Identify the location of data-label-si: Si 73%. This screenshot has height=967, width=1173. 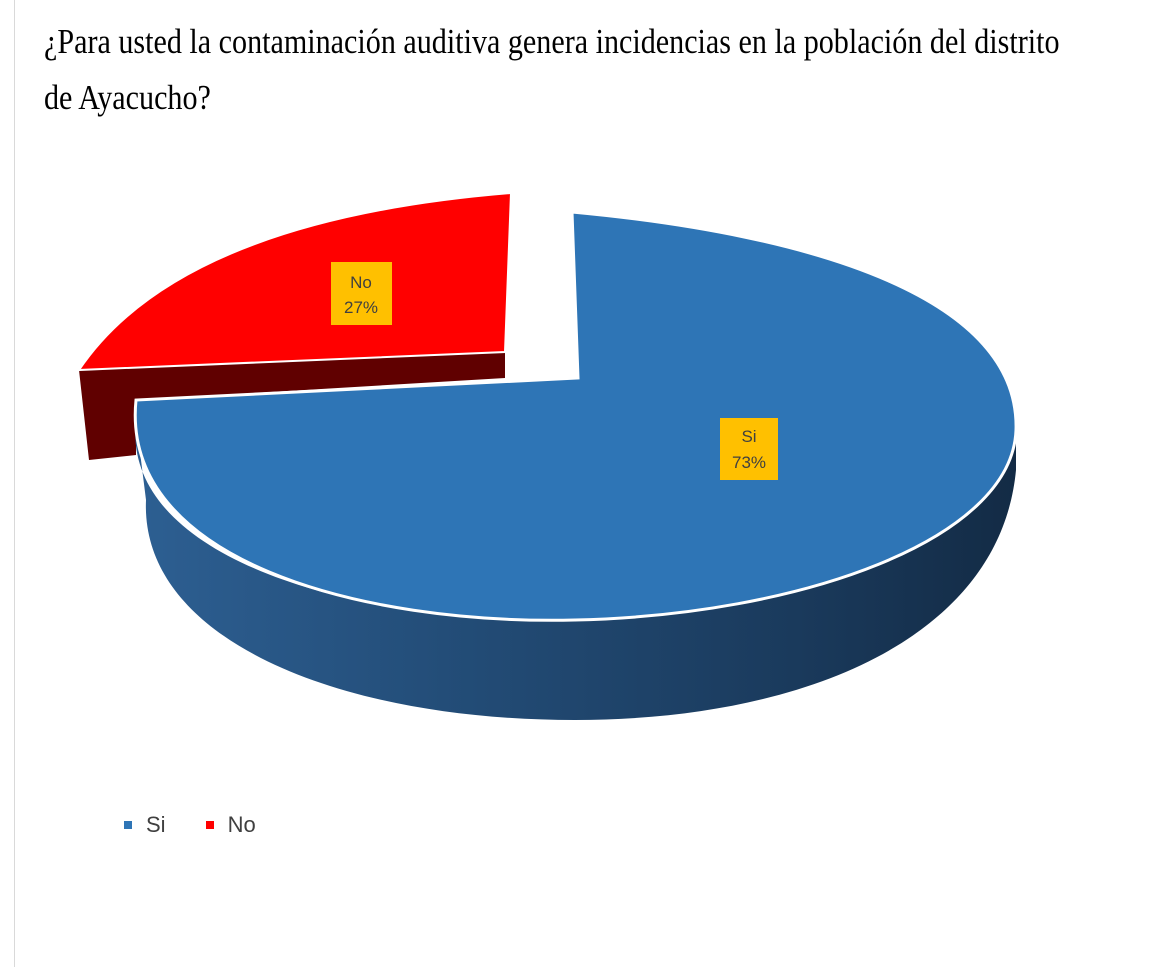
(749, 449).